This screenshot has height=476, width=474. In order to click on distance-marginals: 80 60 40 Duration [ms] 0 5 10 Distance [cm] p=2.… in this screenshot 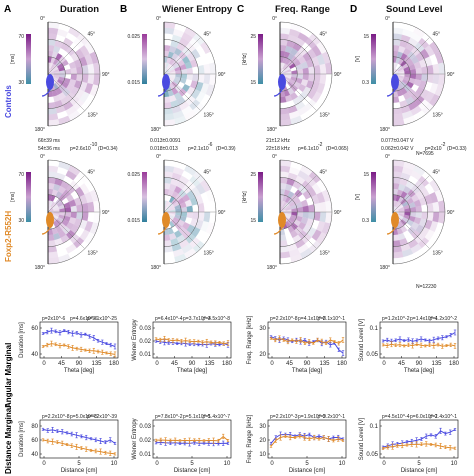, I will do `click(239, 444)`.